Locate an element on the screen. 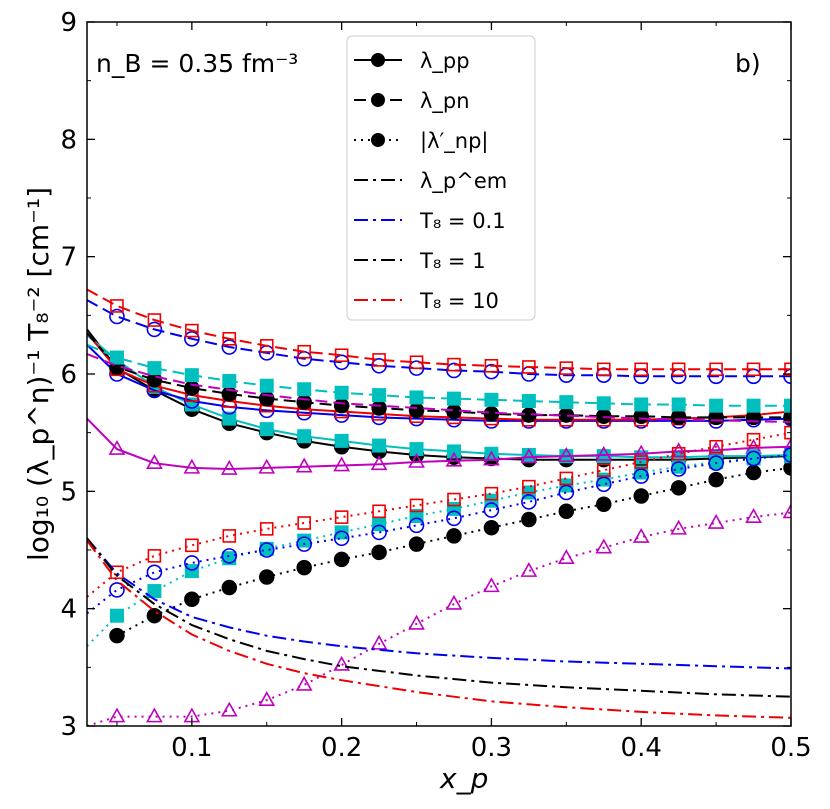 The width and height of the screenshot is (830, 809). legend-label: λ_pp is located at coordinates (445, 61).